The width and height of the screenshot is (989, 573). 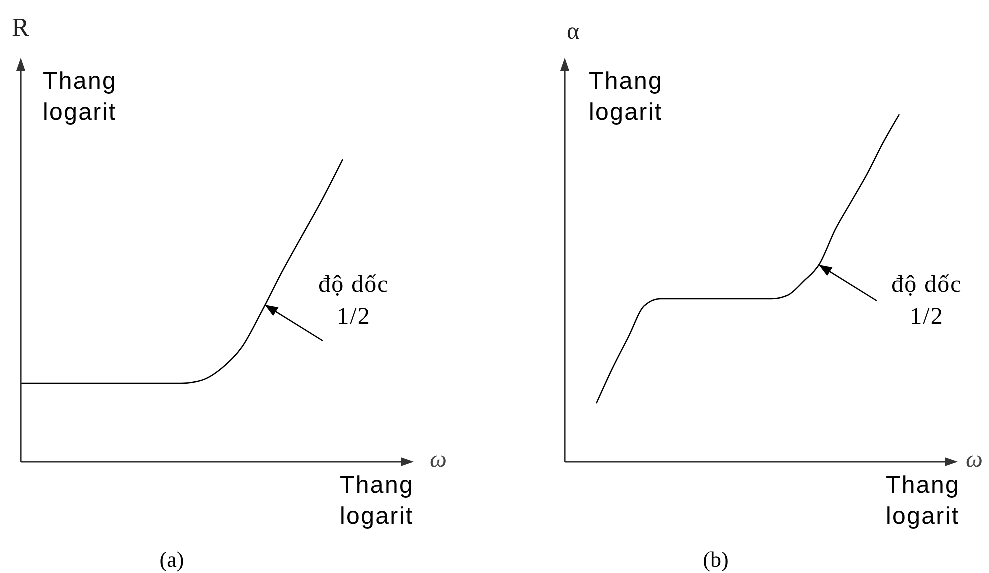 What do you see at coordinates (172, 559) in the screenshot?
I see `text: (a)` at bounding box center [172, 559].